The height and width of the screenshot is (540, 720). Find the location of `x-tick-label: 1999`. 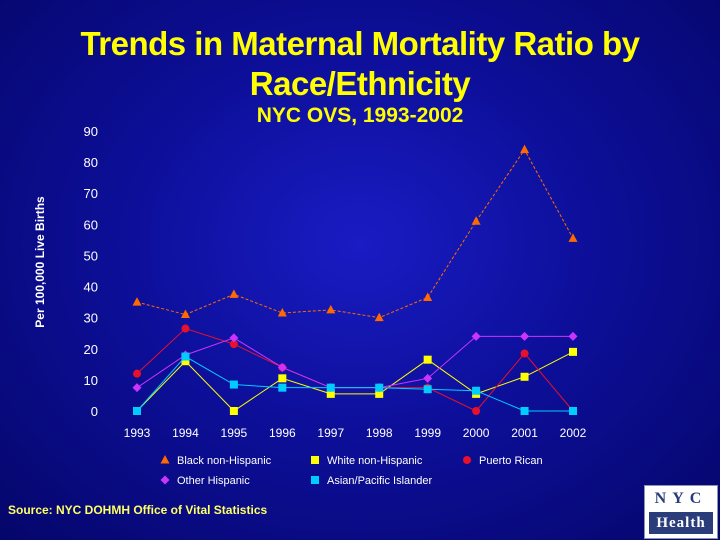

x-tick-label: 1999 is located at coordinates (427, 433).